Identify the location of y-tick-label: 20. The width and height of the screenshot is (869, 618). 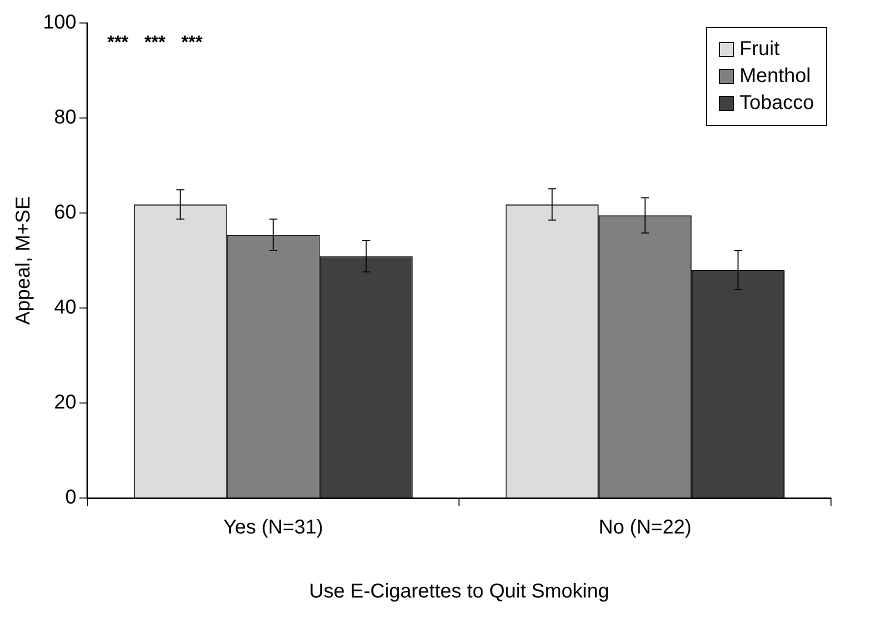
(65, 403).